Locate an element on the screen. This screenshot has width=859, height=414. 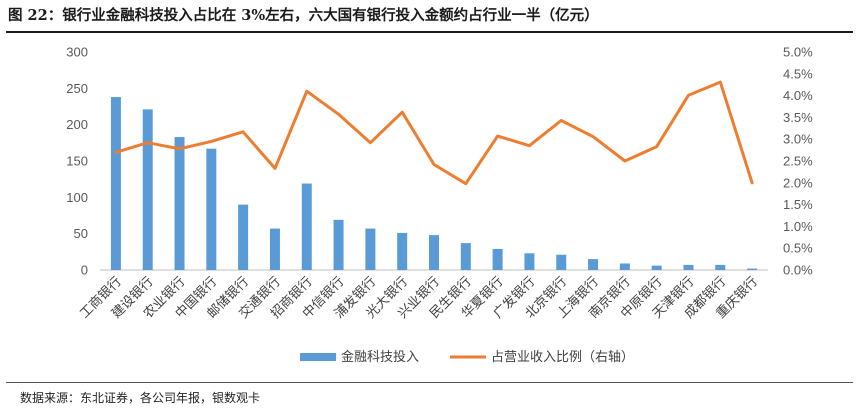
right-axis-tick-label: 0.5% is located at coordinates (798, 248).